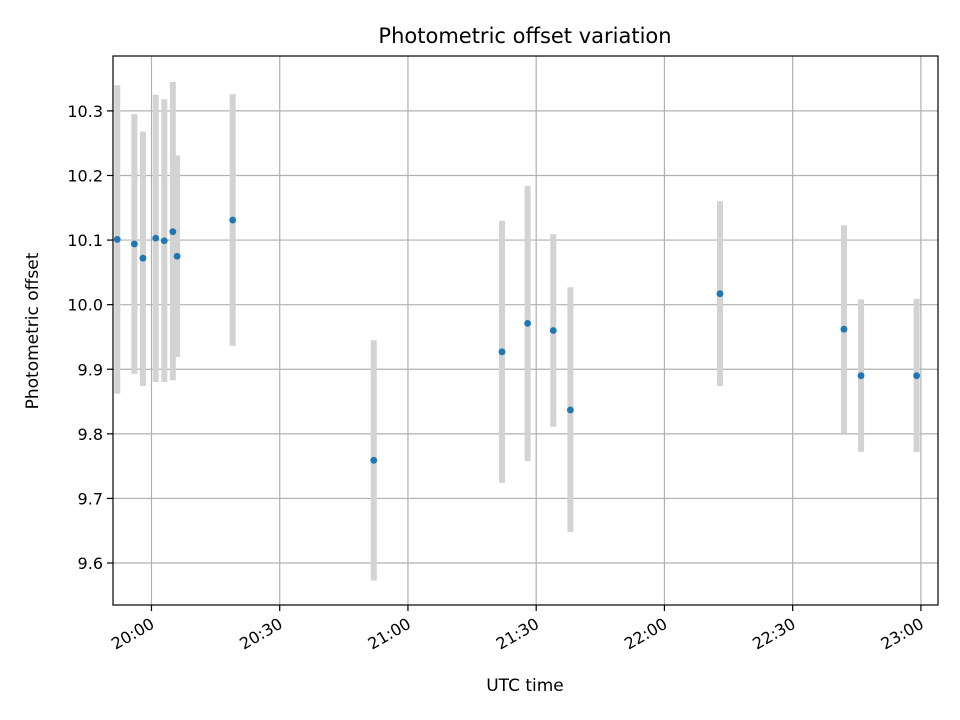  What do you see at coordinates (33, 330) in the screenshot?
I see `y-axis-title: Photometric offset` at bounding box center [33, 330].